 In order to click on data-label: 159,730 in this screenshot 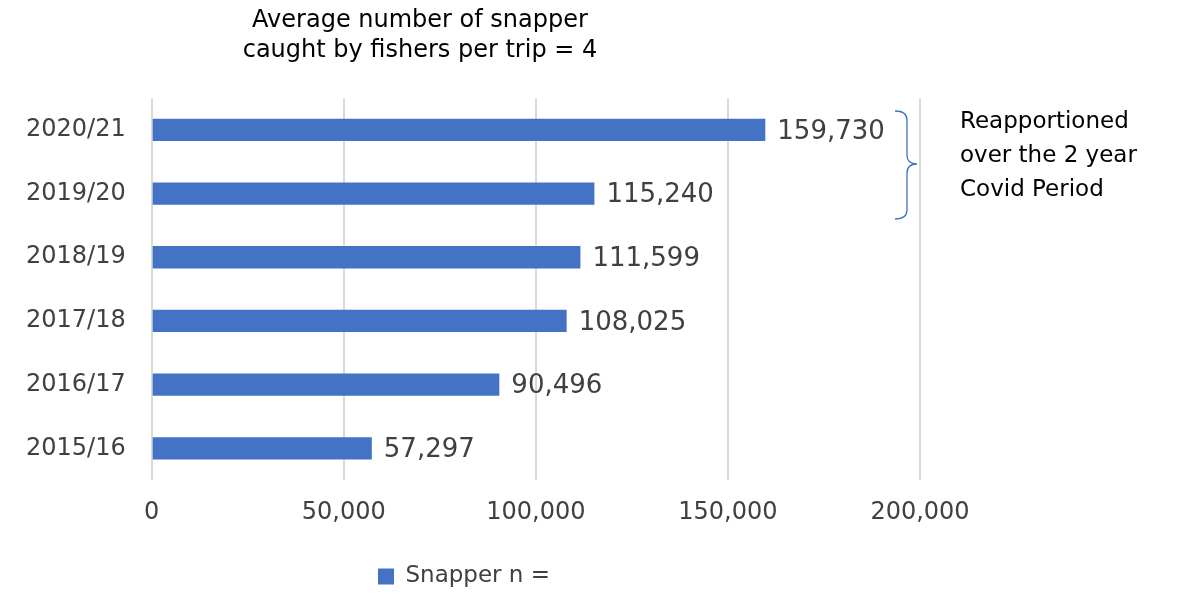, I will do `click(831, 129)`.